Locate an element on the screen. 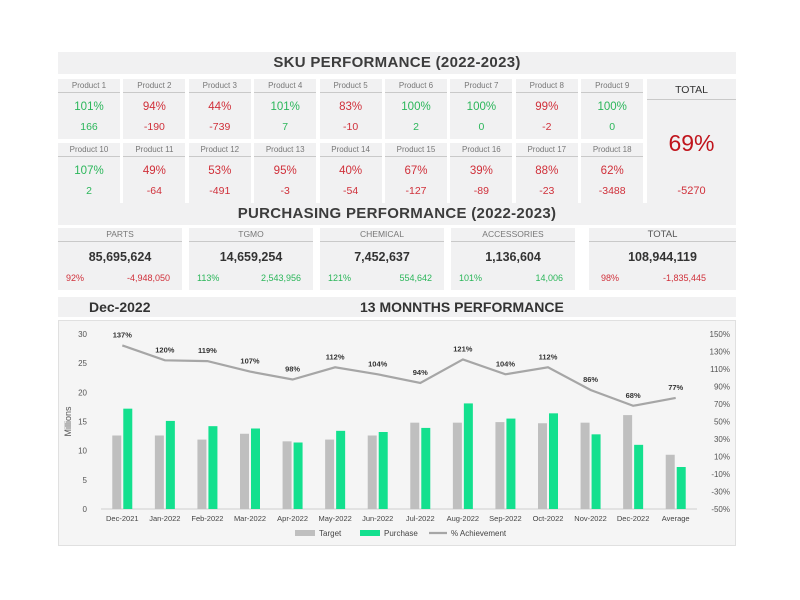  sku-tile: Product 1 101% 166 is located at coordinates (89, 109).